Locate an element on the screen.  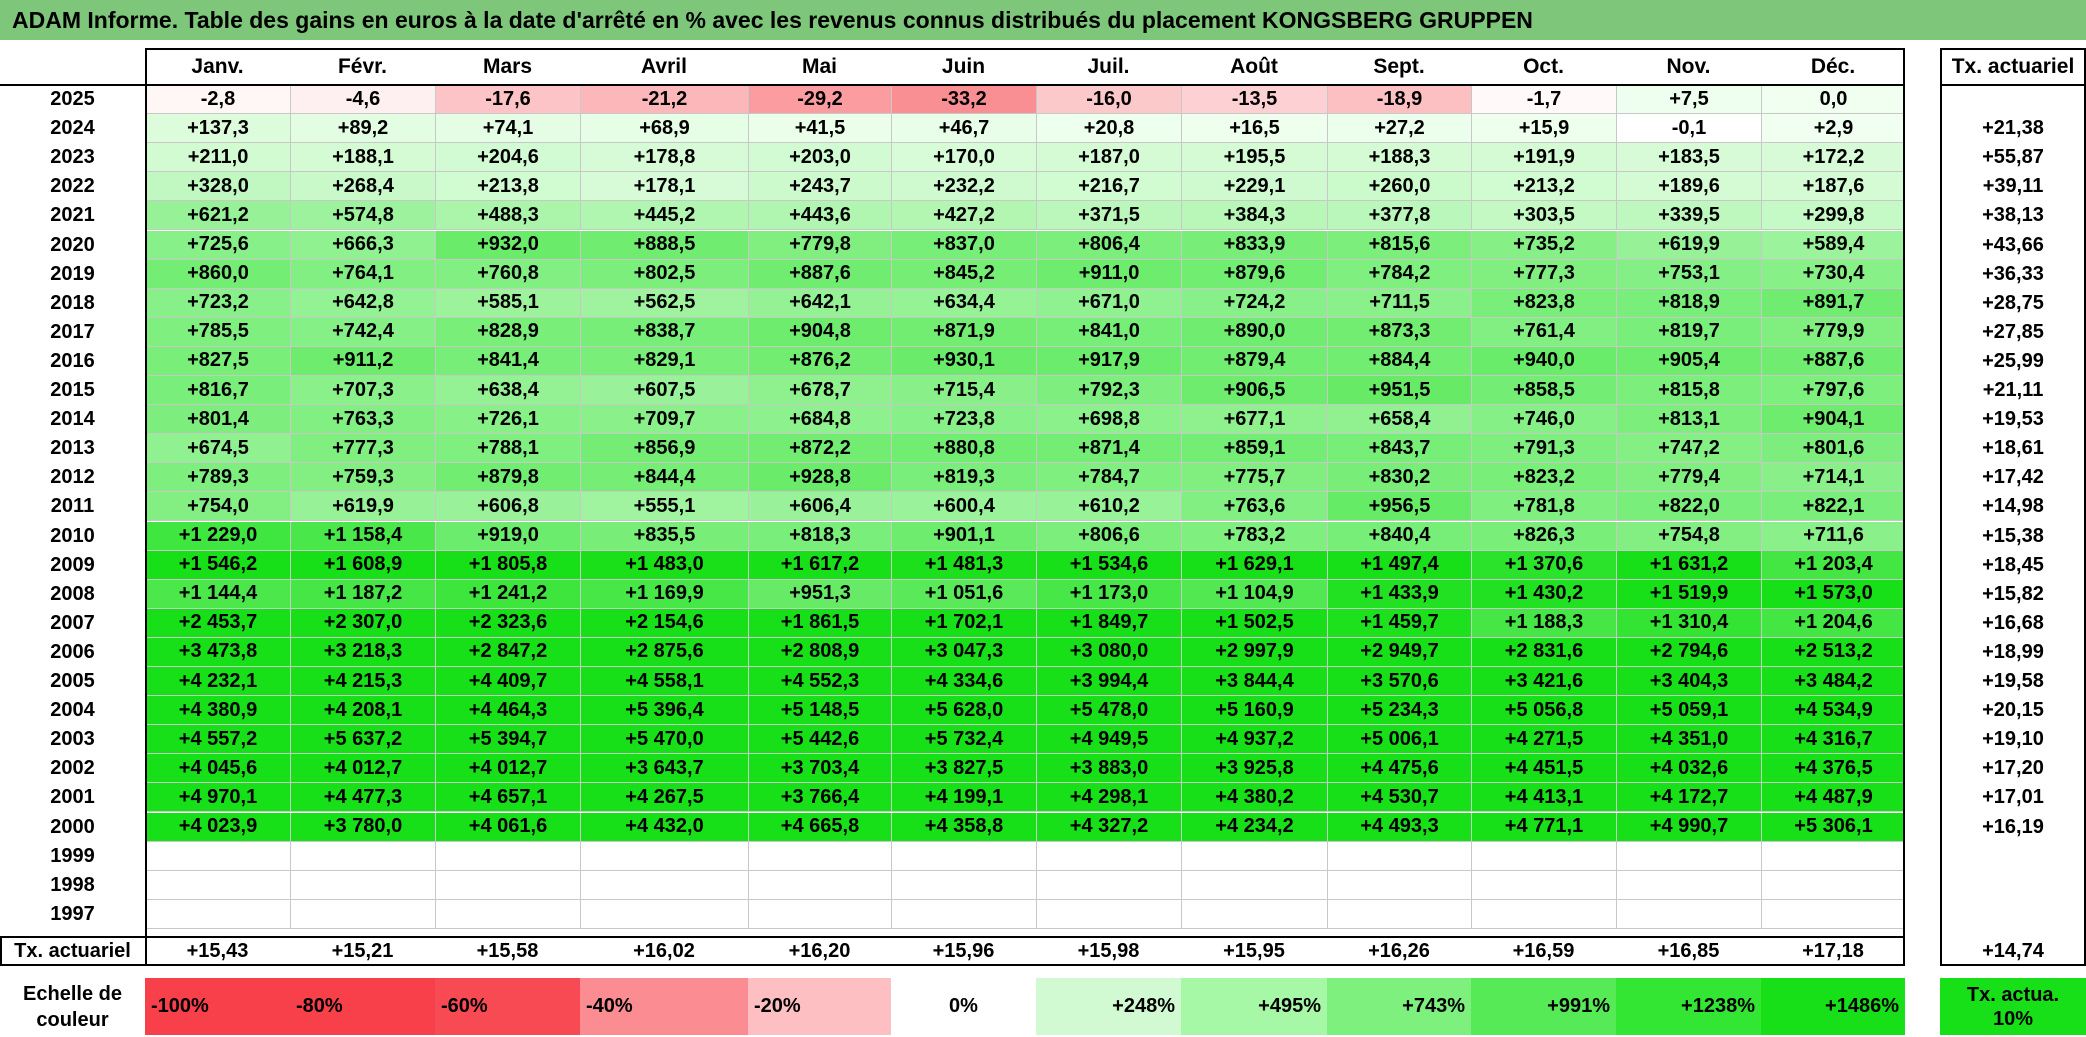
table-cell: +172,2 is located at coordinates (1833, 158).